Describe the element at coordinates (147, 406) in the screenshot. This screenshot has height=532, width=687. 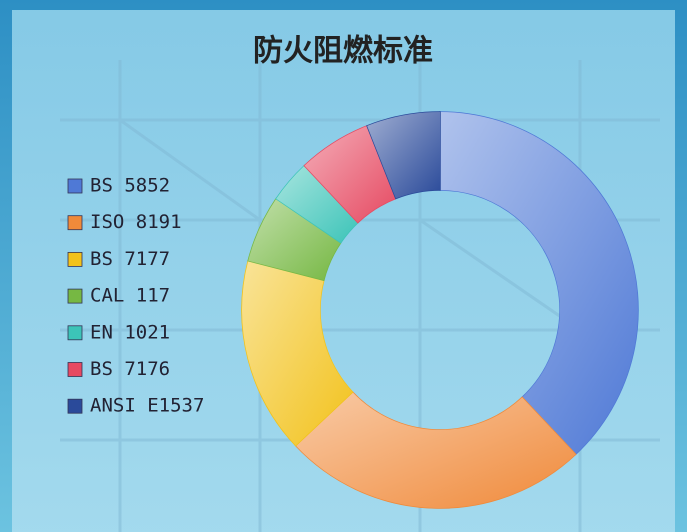
I see `legend-label: ANSI E1537` at that location.